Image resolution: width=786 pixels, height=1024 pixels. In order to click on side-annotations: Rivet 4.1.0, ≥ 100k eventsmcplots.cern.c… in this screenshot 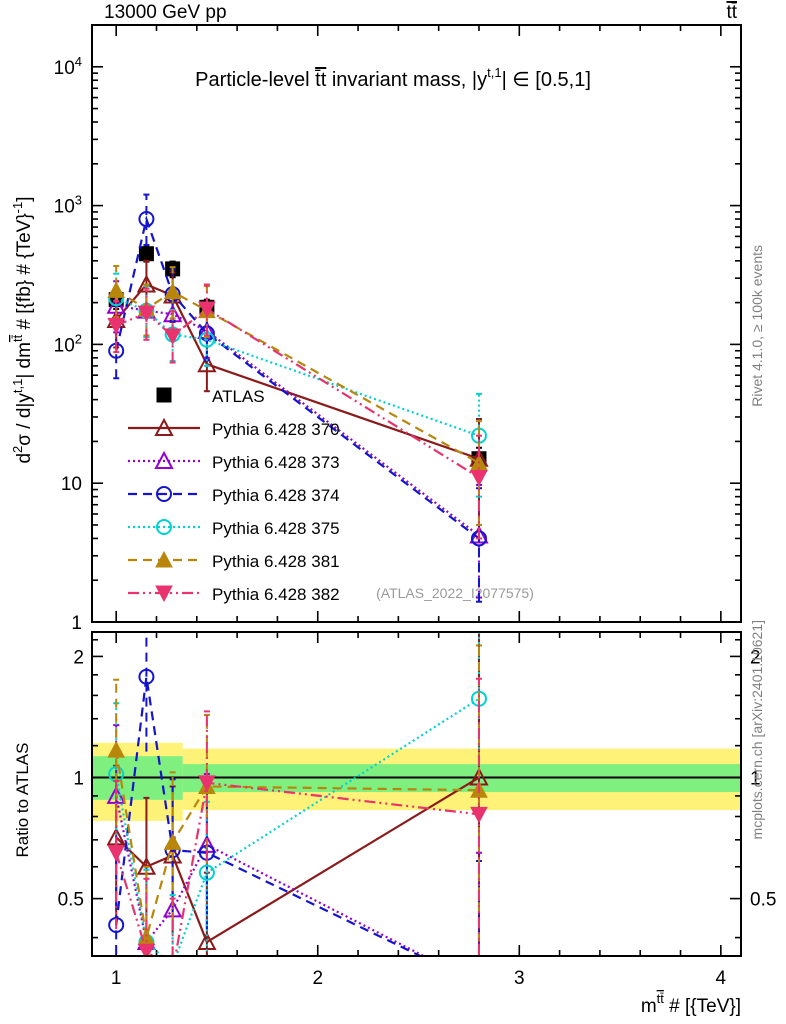, I will do `click(757, 542)`.